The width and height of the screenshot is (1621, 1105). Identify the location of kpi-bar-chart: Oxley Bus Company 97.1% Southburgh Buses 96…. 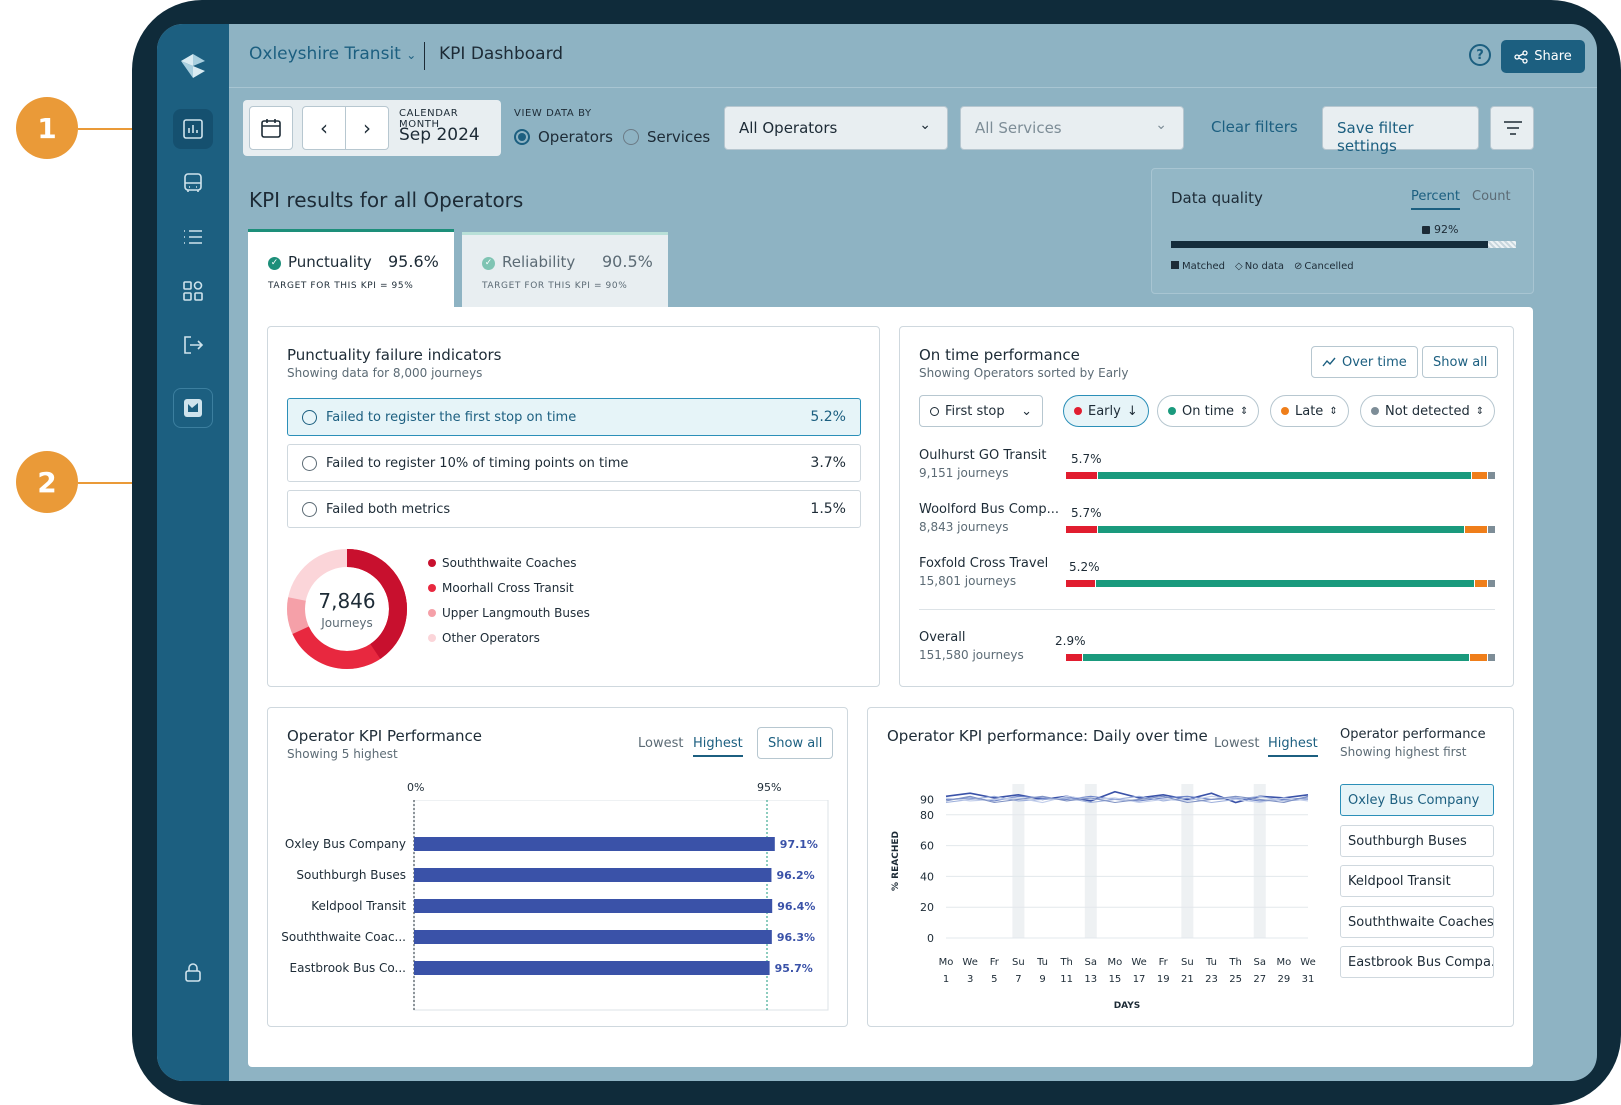
(555, 905).